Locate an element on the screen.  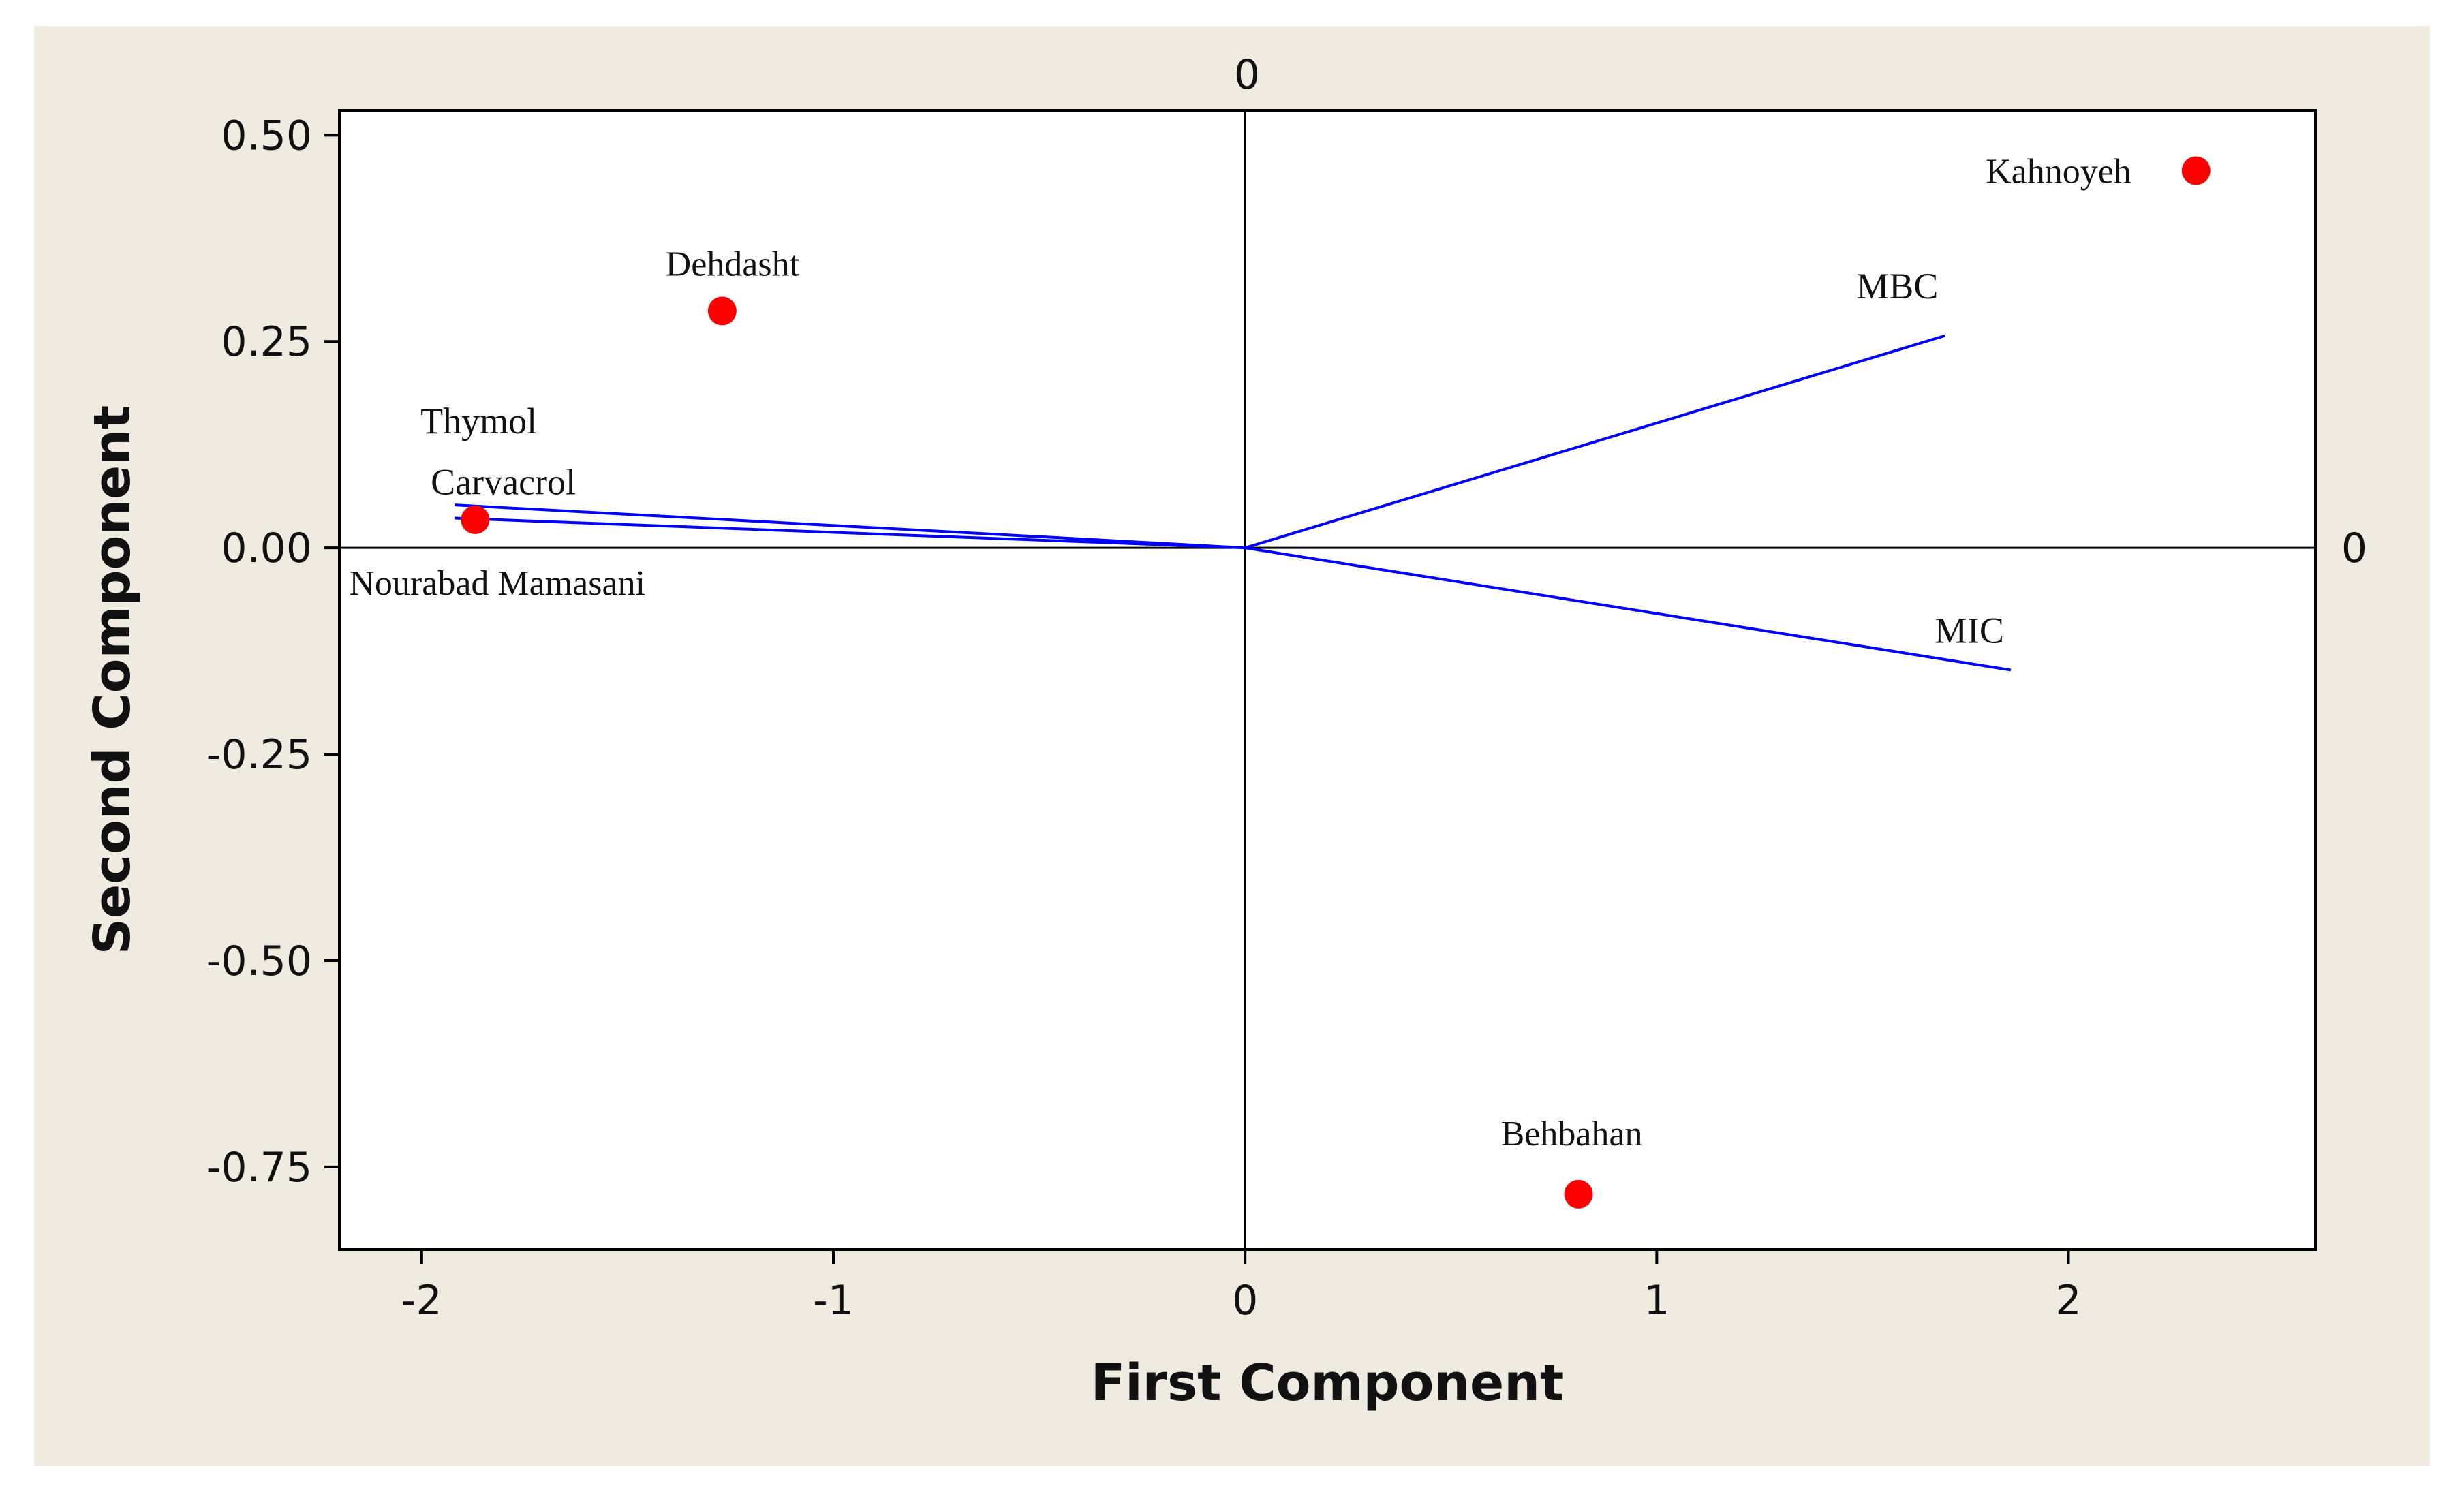
point-label-behbahan: Behbahan is located at coordinates (1572, 1134).